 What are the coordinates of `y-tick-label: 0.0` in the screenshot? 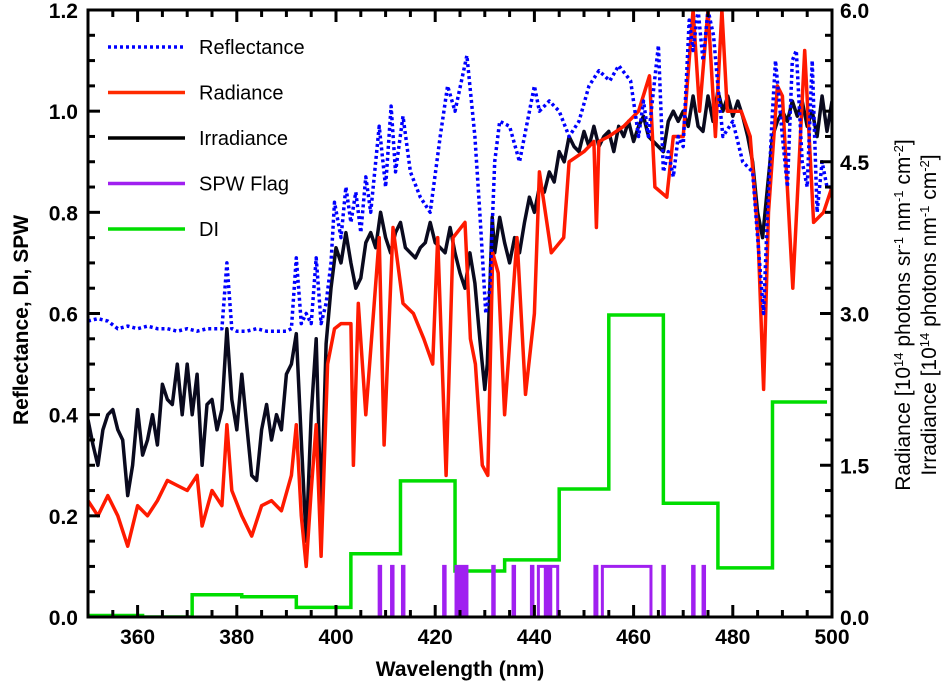 It's located at (63, 618).